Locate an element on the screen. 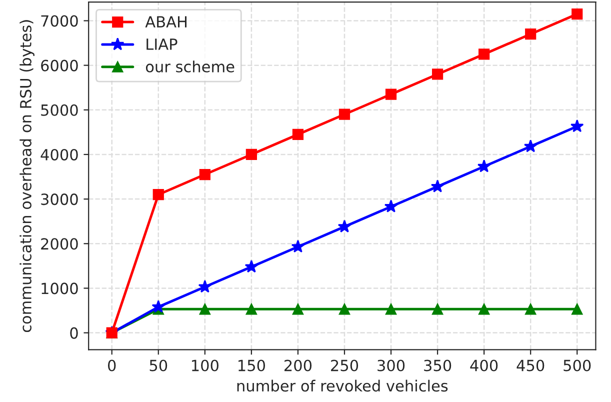 Image resolution: width=611 pixels, height=402 pixels. x-axis-title: number of revoked vehicles is located at coordinates (342, 386).